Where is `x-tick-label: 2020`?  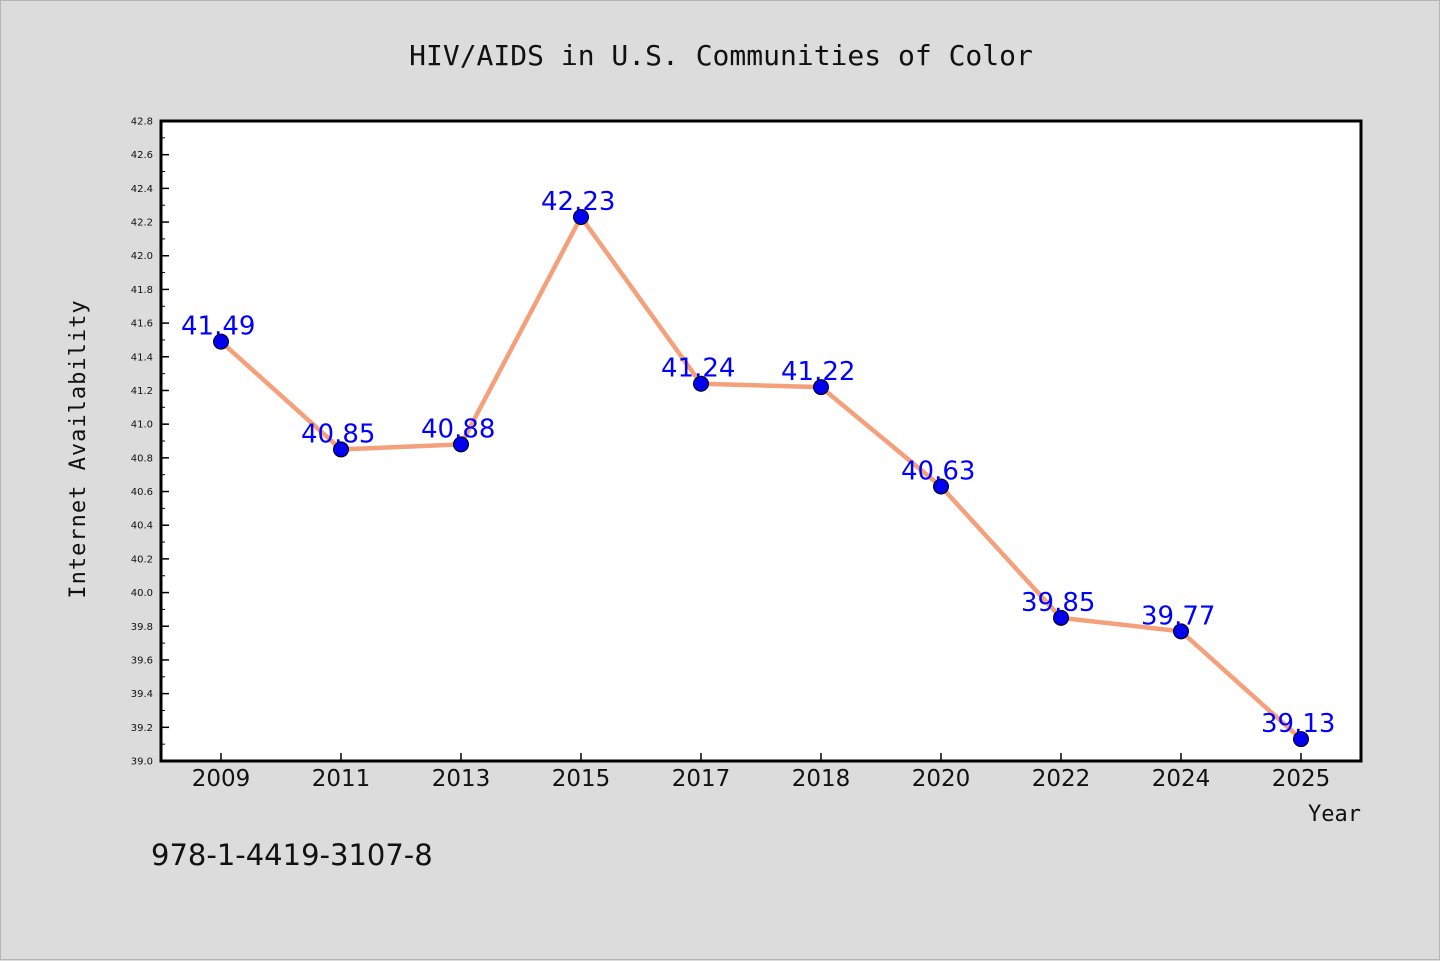 x-tick-label: 2020 is located at coordinates (941, 779).